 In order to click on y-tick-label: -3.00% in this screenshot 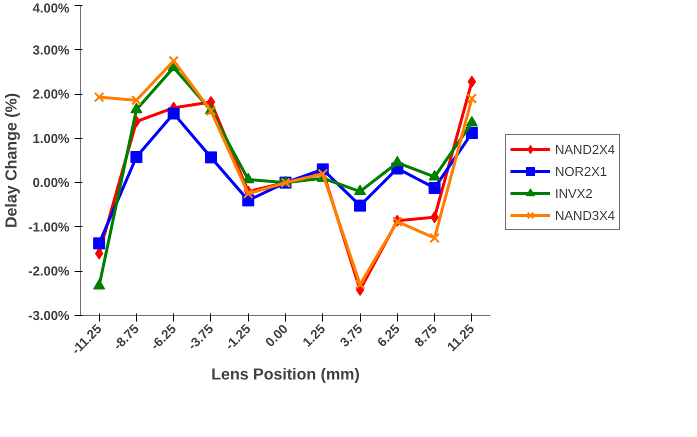, I will do `click(49, 315)`.